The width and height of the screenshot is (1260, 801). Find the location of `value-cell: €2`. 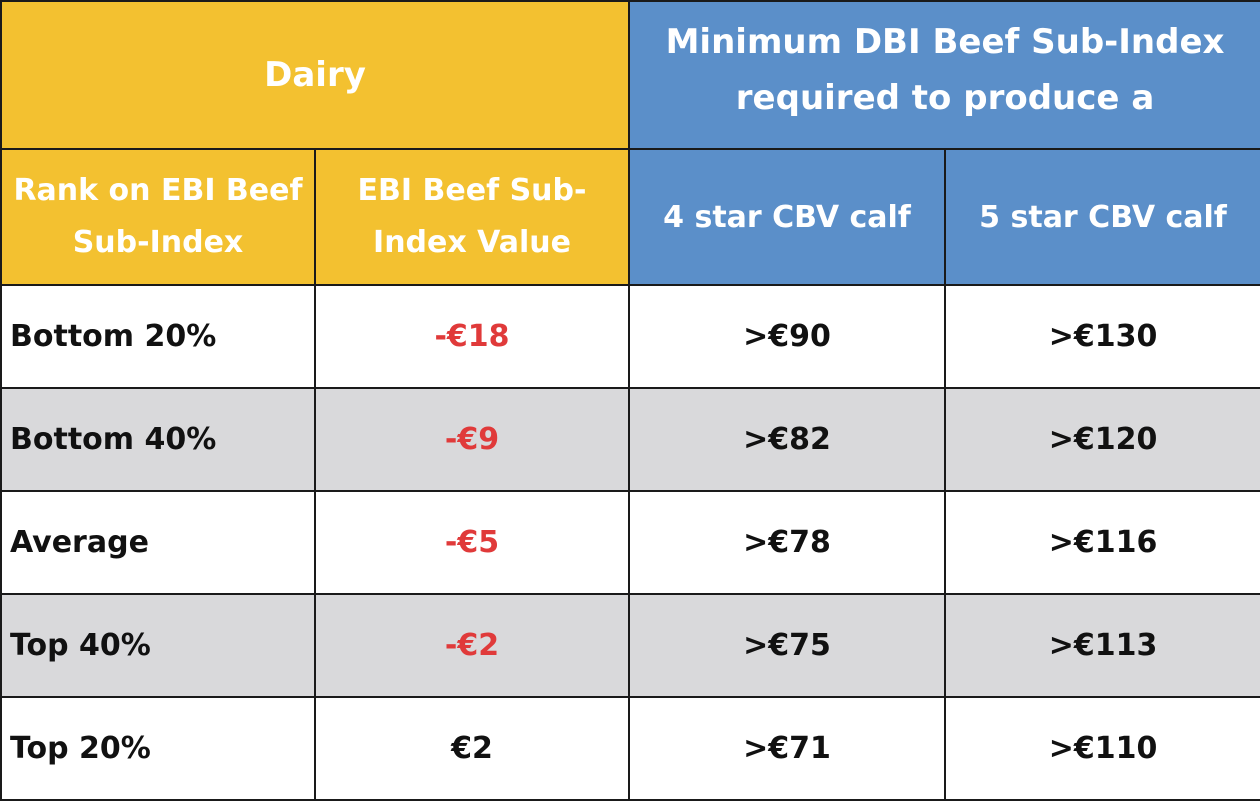

value-cell: €2 is located at coordinates (472, 748).